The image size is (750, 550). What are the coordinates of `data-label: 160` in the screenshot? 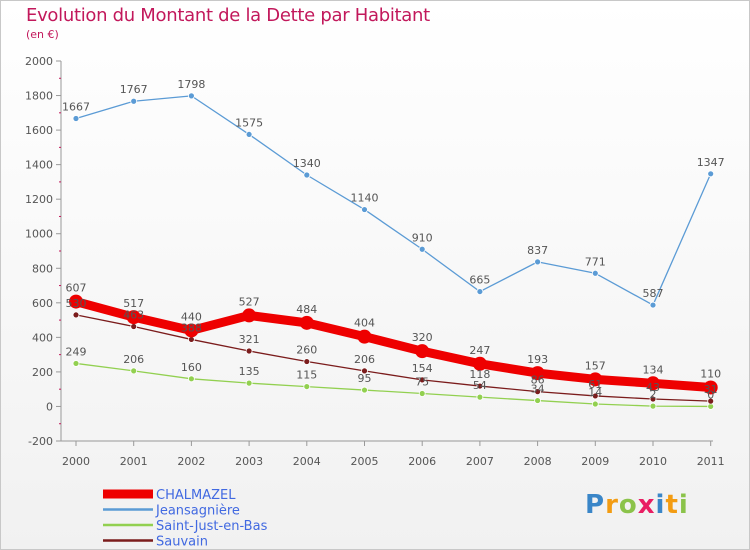 It's located at (191, 367).